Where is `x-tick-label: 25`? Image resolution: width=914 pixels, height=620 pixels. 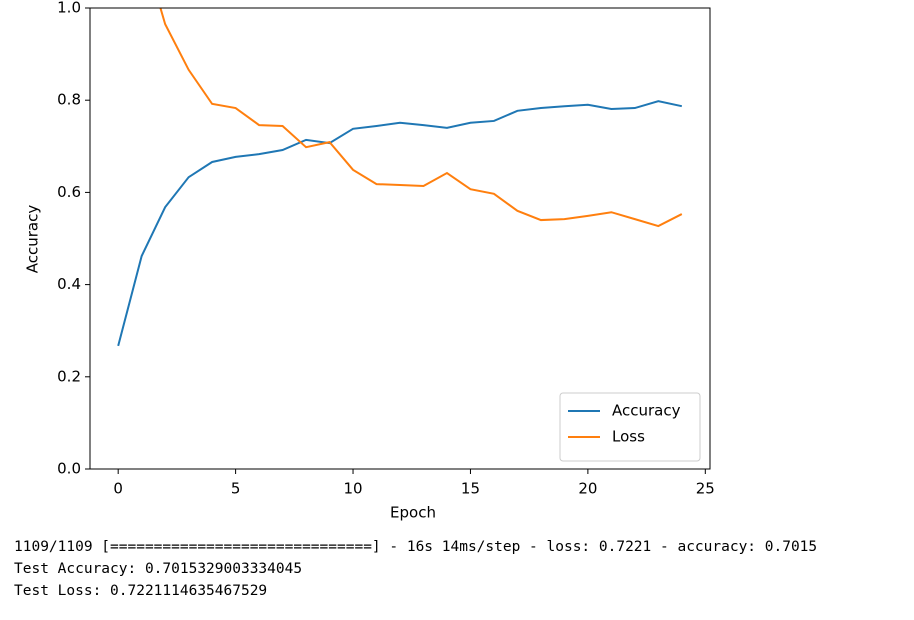 x-tick-label: 25 is located at coordinates (705, 489).